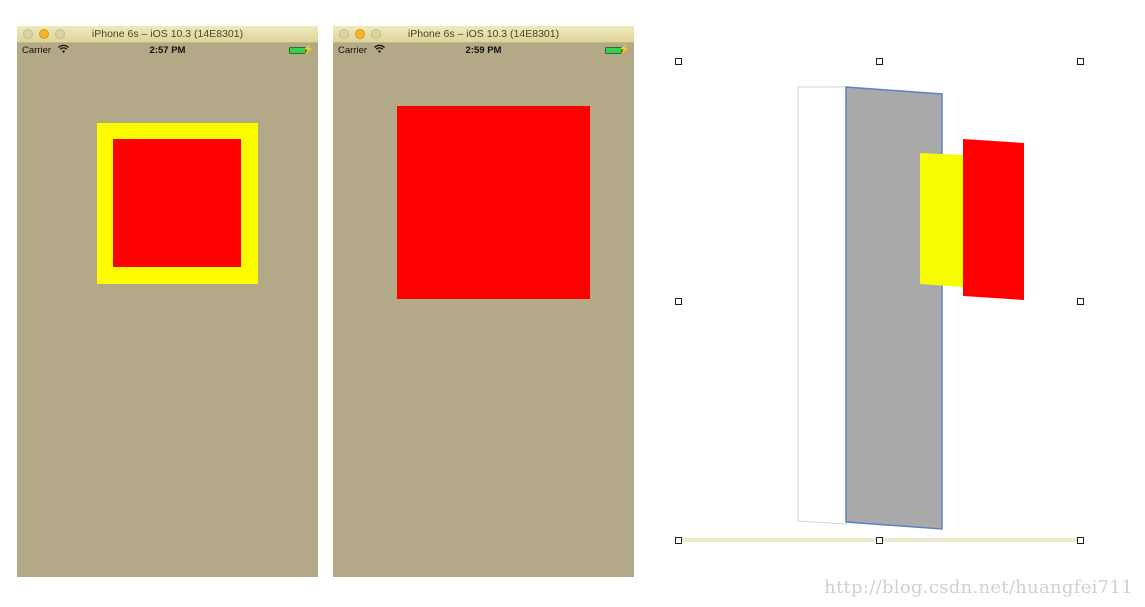  Describe the element at coordinates (678, 301) in the screenshot. I see `resize-handle-middle-left` at that location.